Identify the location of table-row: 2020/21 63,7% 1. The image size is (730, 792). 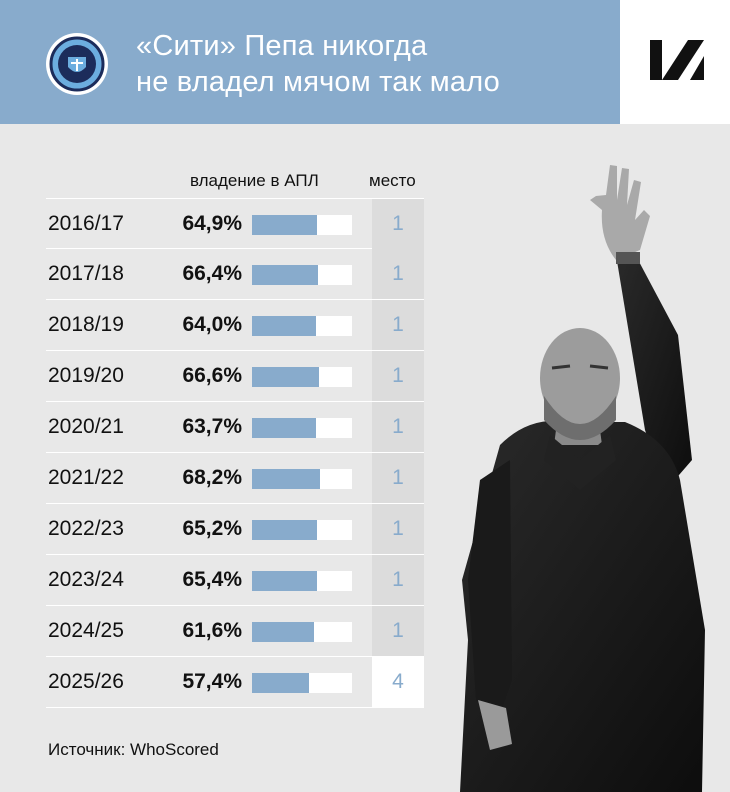
(235, 427).